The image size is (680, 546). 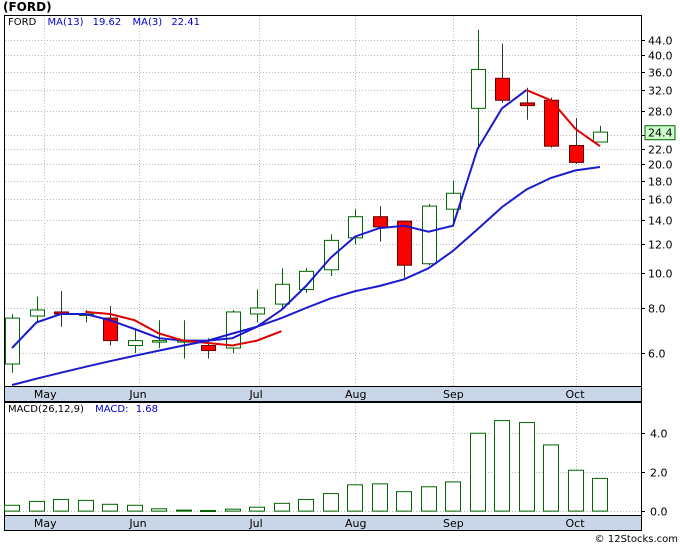 What do you see at coordinates (660, 150) in the screenshot?
I see `price-tick-label: 22.0` at bounding box center [660, 150].